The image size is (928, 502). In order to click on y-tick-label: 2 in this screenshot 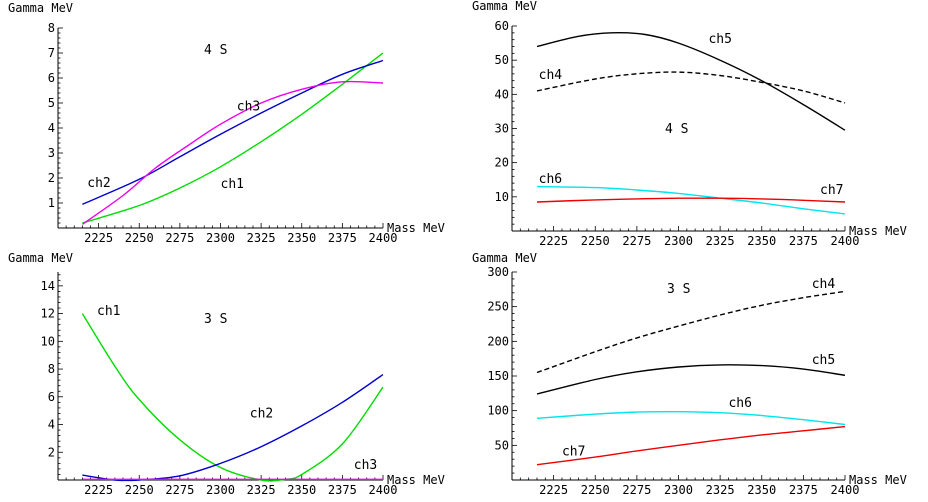, I will do `click(51, 178)`.